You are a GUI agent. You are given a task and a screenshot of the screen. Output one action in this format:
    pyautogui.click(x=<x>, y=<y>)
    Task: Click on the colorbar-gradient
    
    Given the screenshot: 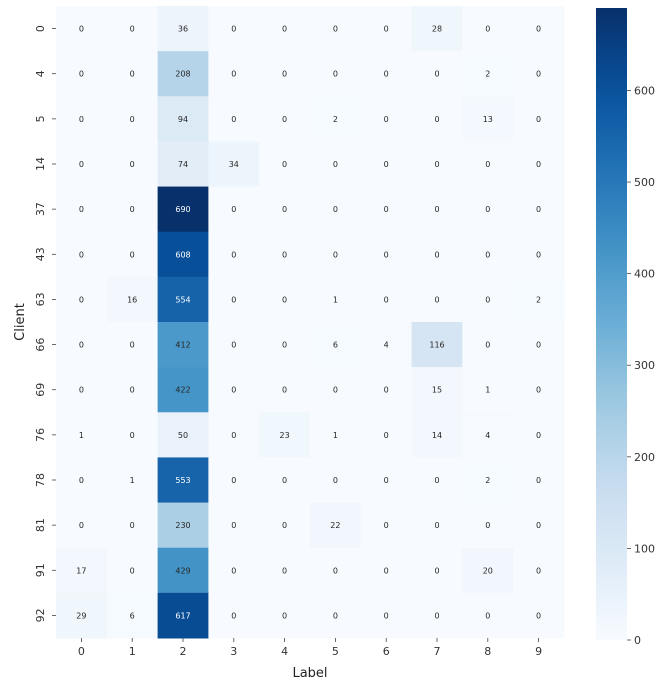 What is the action you would take?
    pyautogui.click(x=611, y=324)
    